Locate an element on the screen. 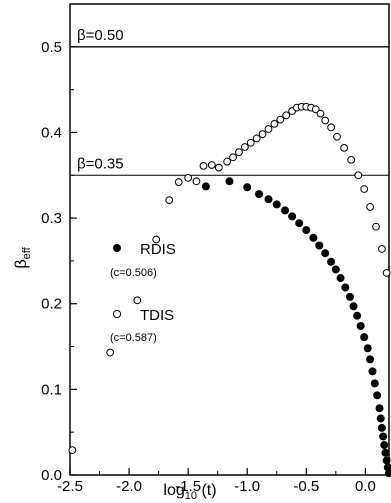 The height and width of the screenshot is (503, 391). y-tick-label: 0.0 is located at coordinates (51, 475).